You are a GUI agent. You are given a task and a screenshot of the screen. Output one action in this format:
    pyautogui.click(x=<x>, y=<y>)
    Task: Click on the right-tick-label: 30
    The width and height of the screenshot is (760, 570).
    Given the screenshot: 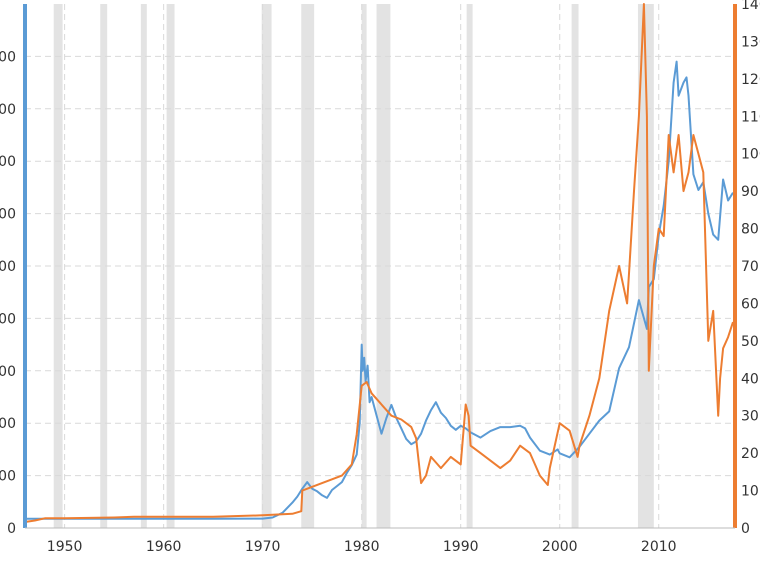 What is the action you would take?
    pyautogui.click(x=750, y=417)
    